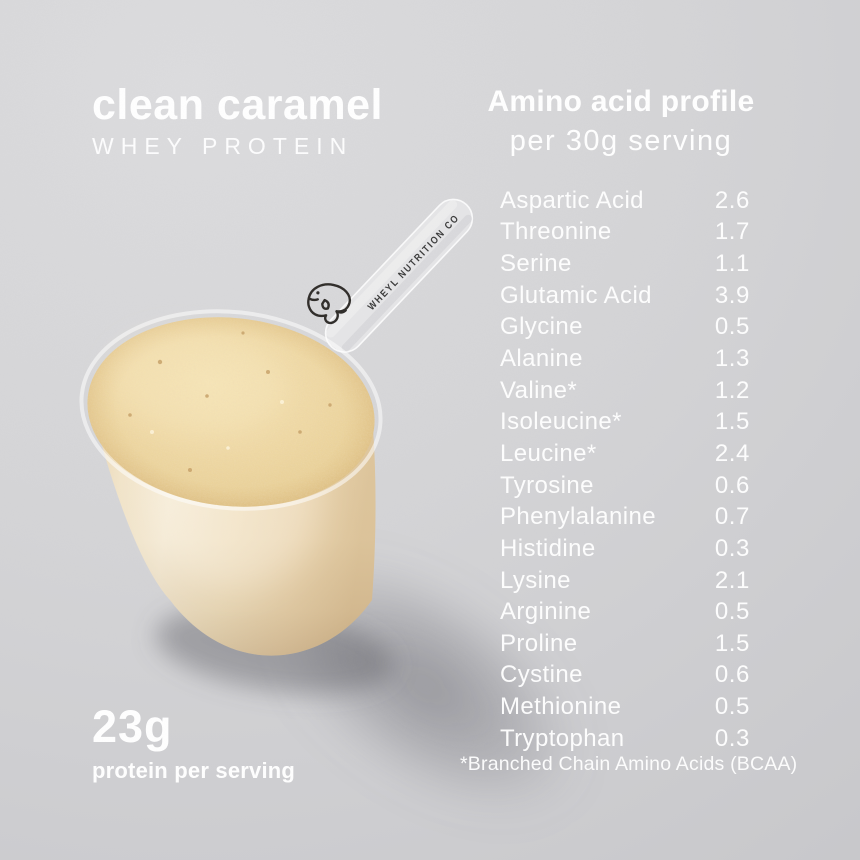  What do you see at coordinates (732, 200) in the screenshot?
I see `amino-value: 2.6` at bounding box center [732, 200].